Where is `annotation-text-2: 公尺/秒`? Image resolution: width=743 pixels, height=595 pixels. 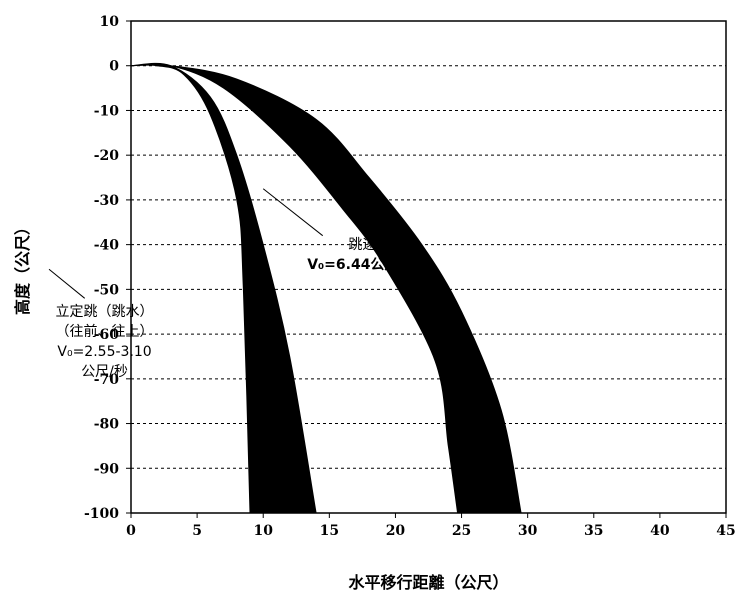
annotation-text-2: 公尺/秒 is located at coordinates (104, 372).